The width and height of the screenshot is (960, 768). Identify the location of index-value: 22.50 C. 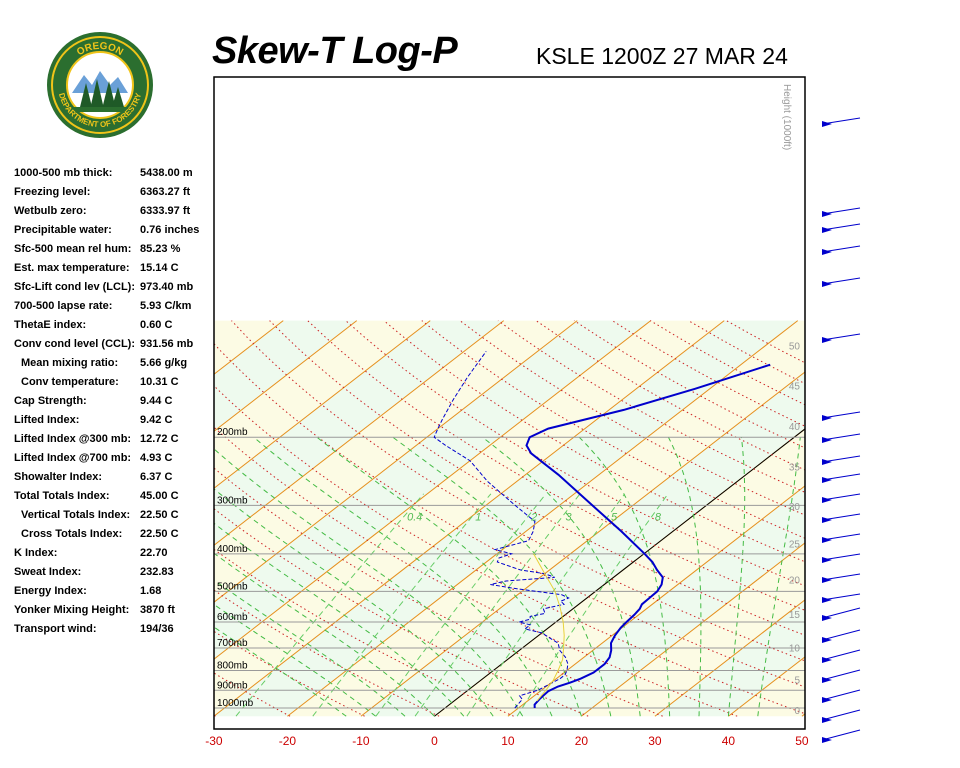
(159, 534).